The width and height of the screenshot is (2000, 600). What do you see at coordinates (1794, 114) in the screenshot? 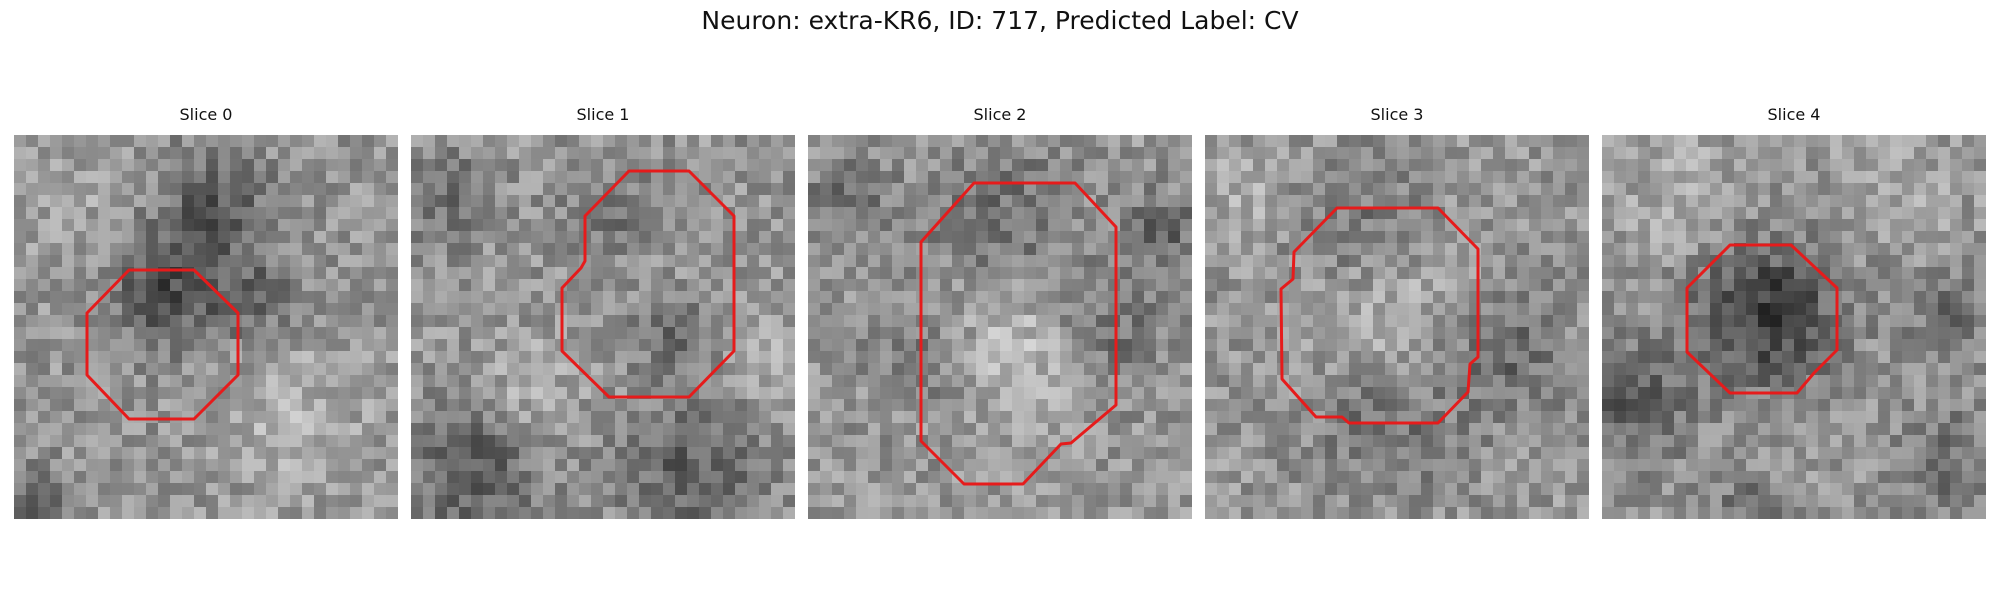
I see `slice-title-4: Slice 4` at bounding box center [1794, 114].